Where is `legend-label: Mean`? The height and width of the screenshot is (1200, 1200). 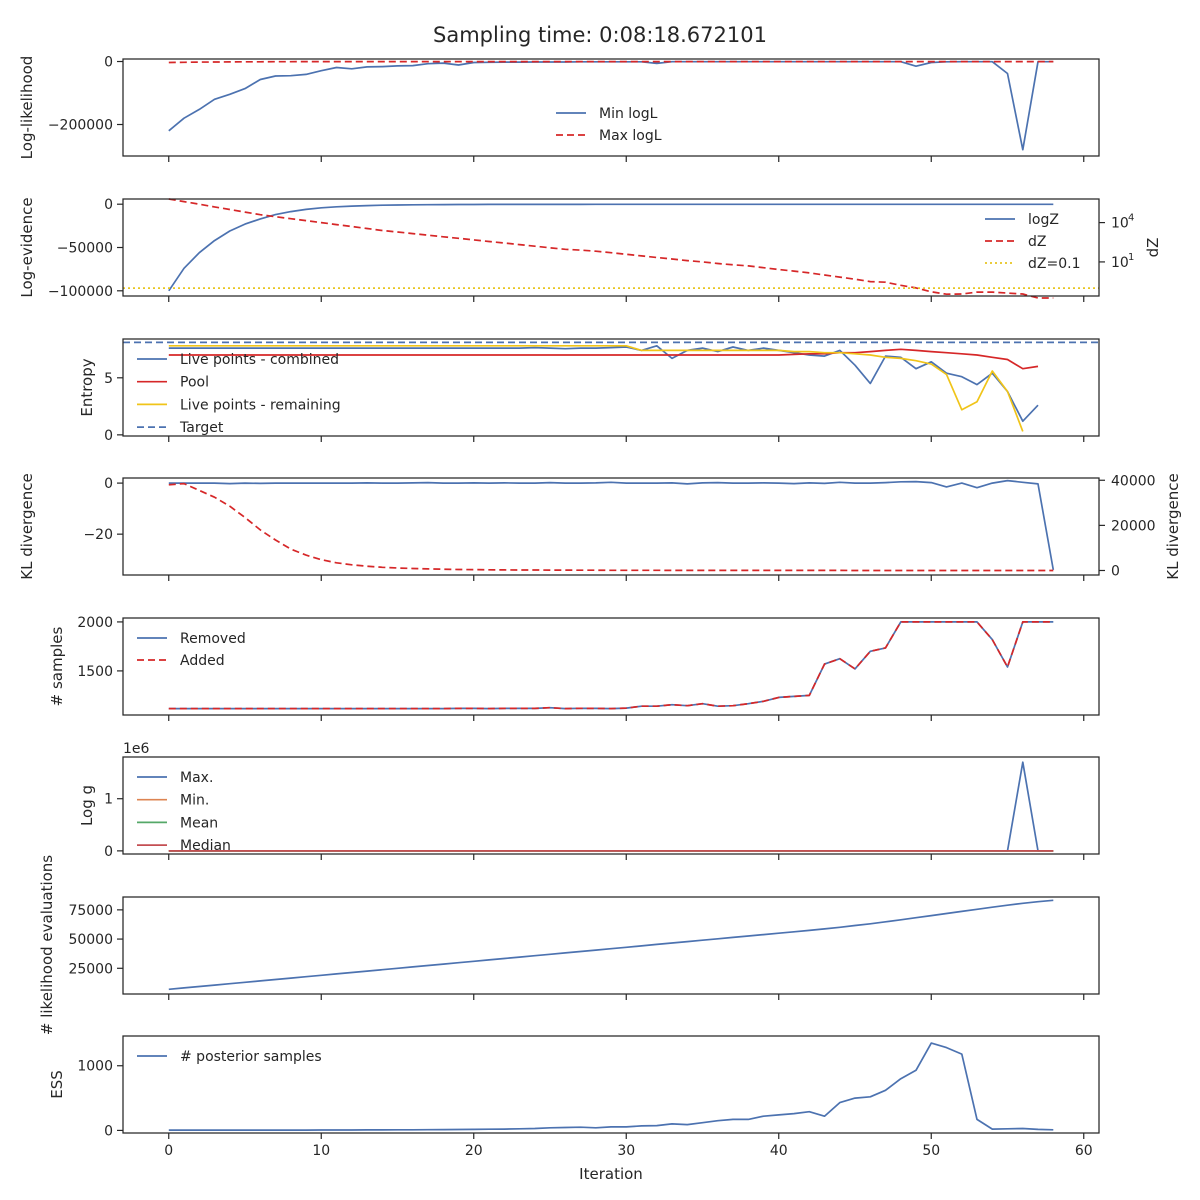
legend-label: Mean is located at coordinates (199, 823).